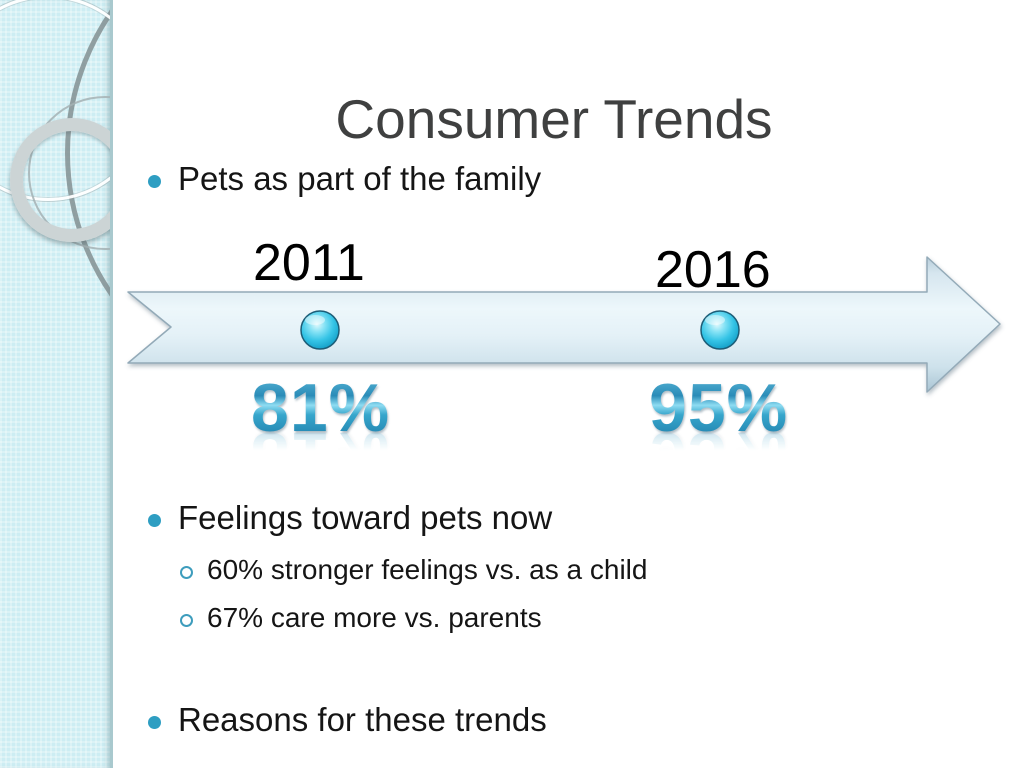 Image resolution: width=1024 pixels, height=768 pixels. Describe the element at coordinates (365, 517) in the screenshot. I see `bullet-label: Feelings toward pets now` at that location.